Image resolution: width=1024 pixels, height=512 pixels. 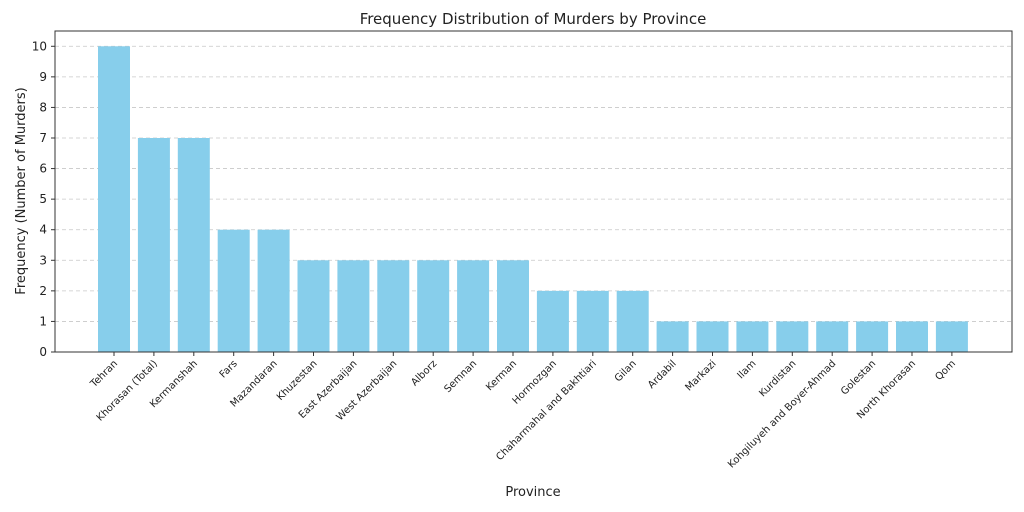 What do you see at coordinates (532, 492) in the screenshot?
I see `x-axis-label: Province` at bounding box center [532, 492].